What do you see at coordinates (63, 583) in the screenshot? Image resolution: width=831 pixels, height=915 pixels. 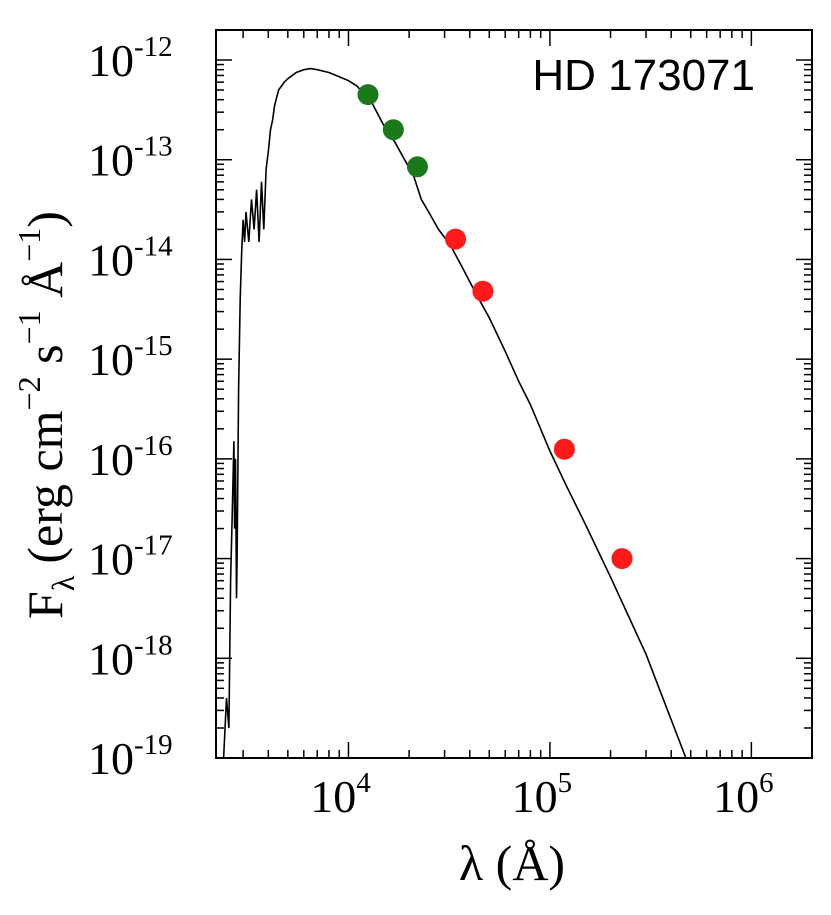 I see `y-title-sub: λ` at bounding box center [63, 583].